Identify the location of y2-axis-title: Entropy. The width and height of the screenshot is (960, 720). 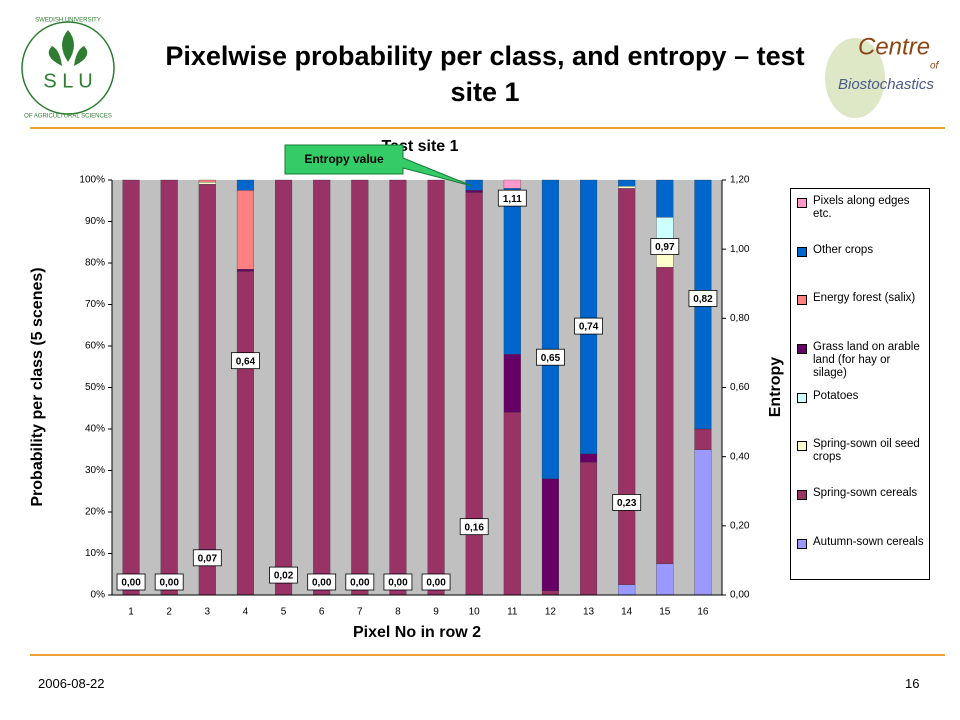
(775, 387).